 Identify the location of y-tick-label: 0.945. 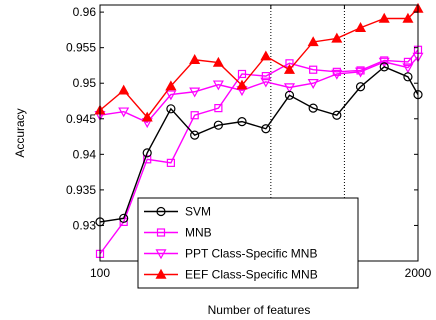
(81, 119).